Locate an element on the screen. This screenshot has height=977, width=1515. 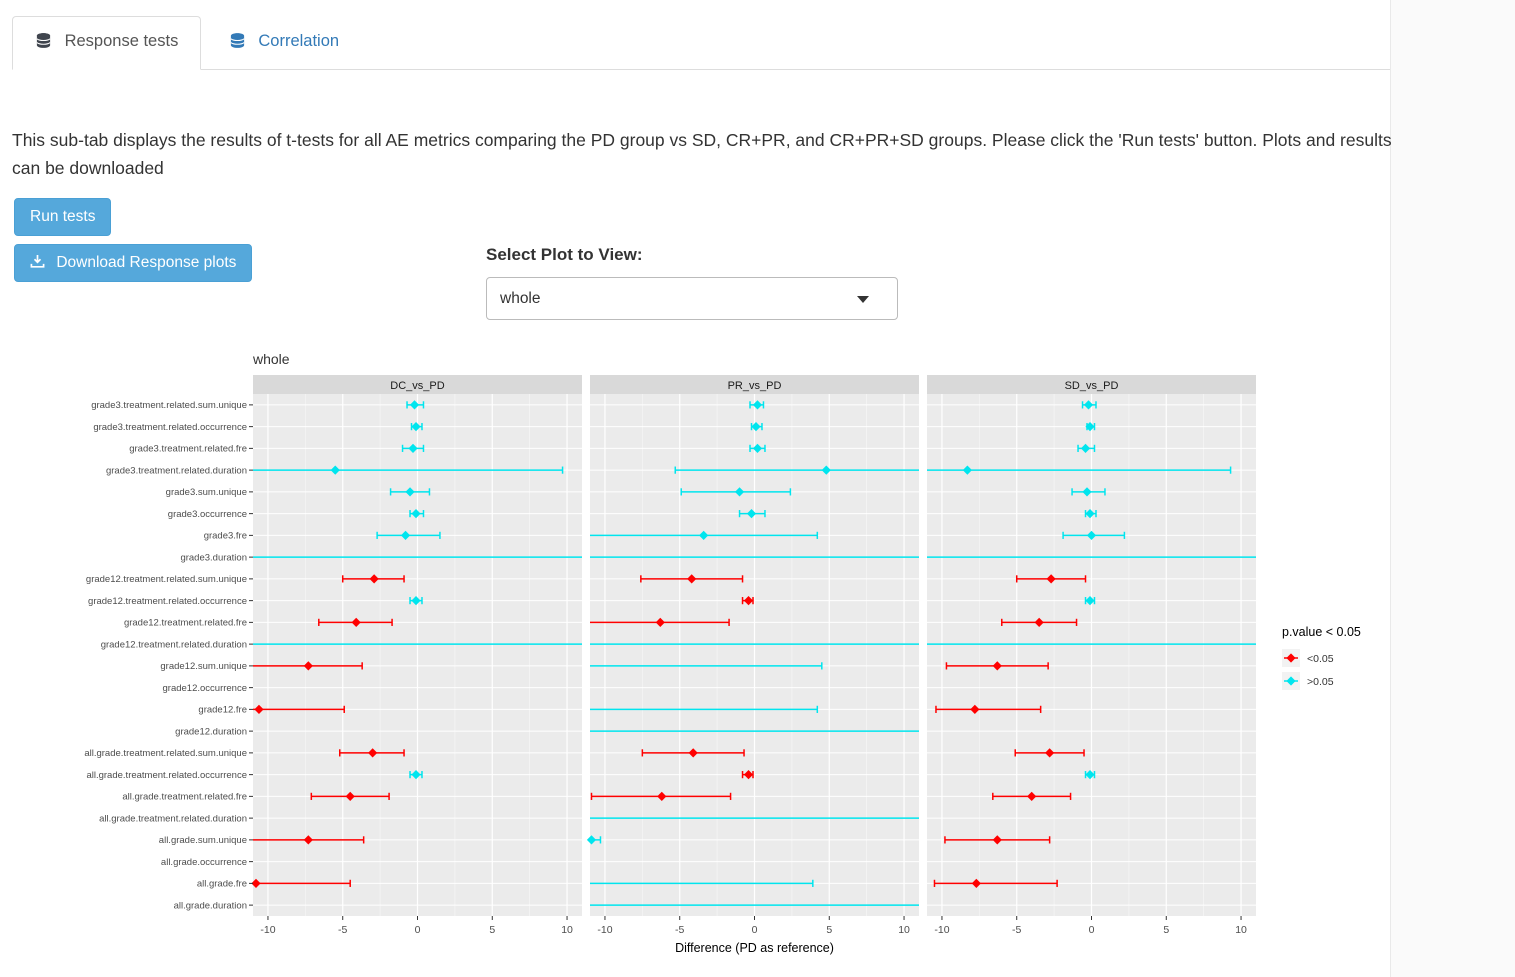
svg-text:grade12.treatment.related.sum.: grade12.treatment.related.sum.unique is located at coordinates (166, 579).